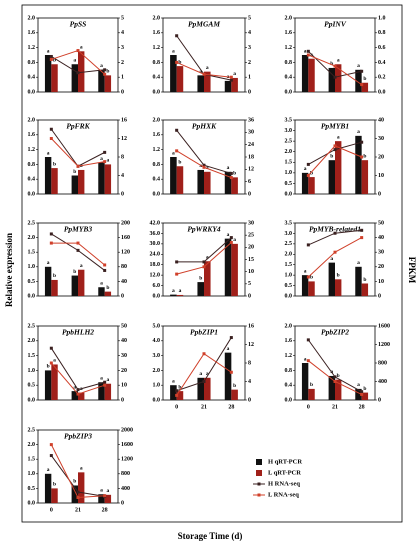  Describe the element at coordinates (32, 223) in the screenshot. I see `y-tick-label: 2.5` at that location.